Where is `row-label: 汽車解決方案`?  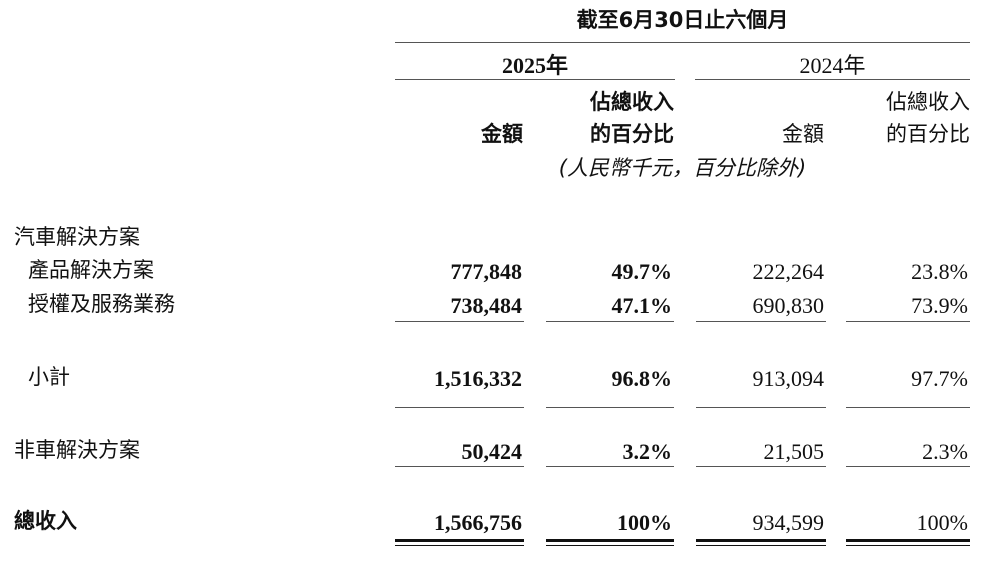
row-label: 汽車解決方案 is located at coordinates (77, 237).